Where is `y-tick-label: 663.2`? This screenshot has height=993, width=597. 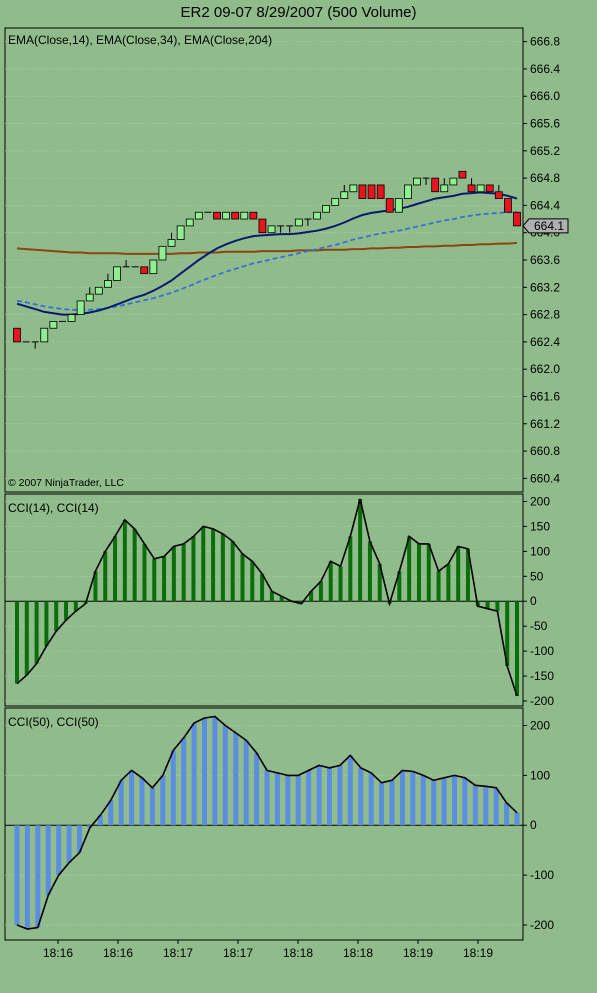
y-tick-label: 663.2 is located at coordinates (545, 287).